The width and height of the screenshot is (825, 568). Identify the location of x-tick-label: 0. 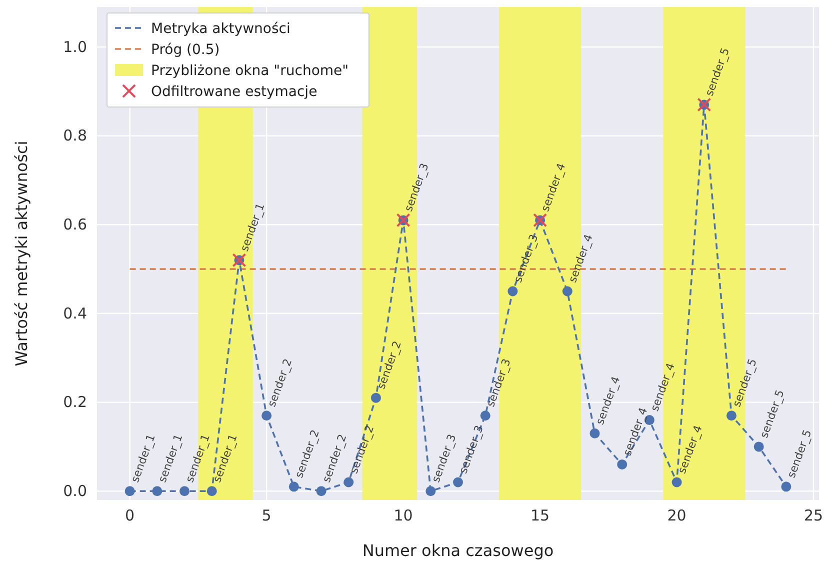
(130, 515).